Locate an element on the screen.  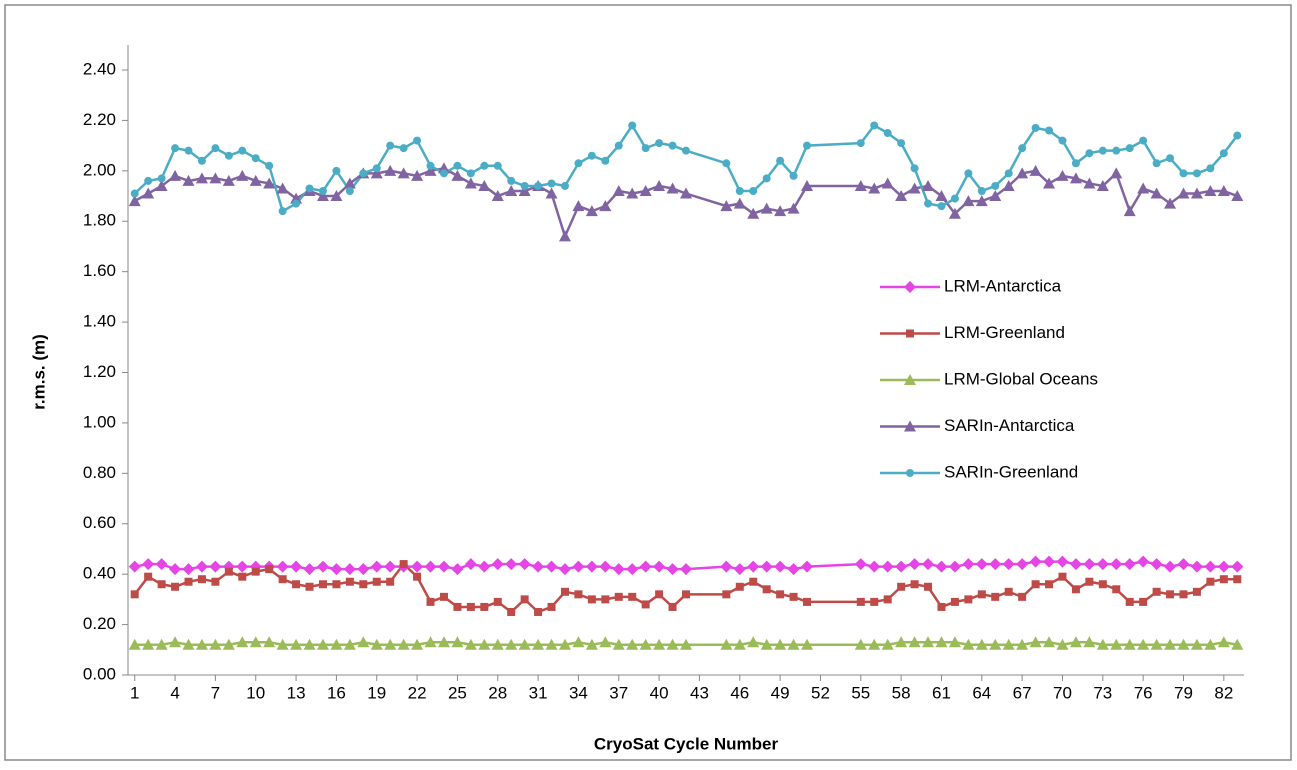
y-tick-label: 1.60 is located at coordinates (99, 270).